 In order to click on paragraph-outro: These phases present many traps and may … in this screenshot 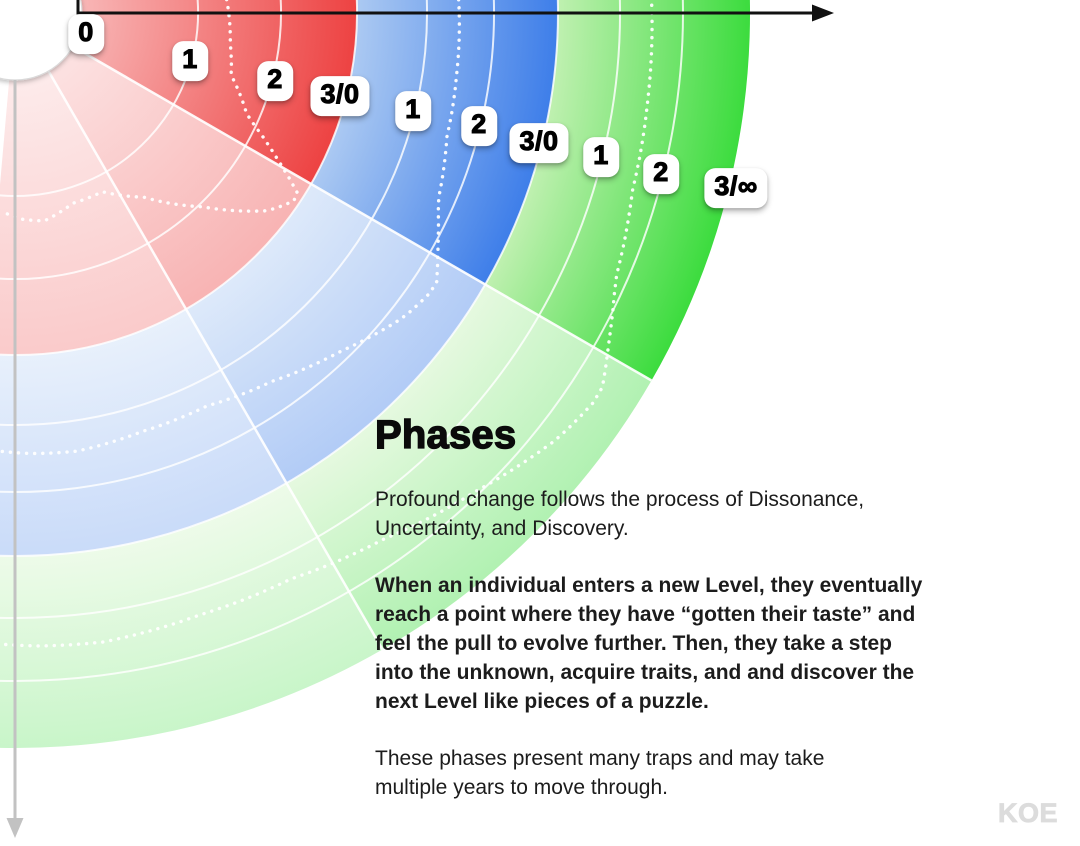, I will do `click(600, 773)`.